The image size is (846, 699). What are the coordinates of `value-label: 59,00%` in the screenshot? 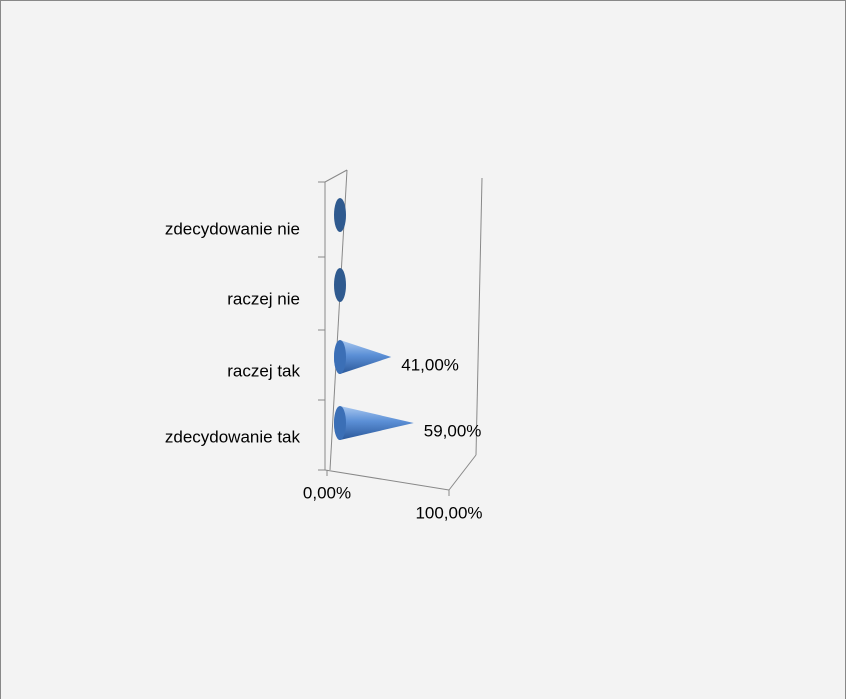 It's located at (453, 430).